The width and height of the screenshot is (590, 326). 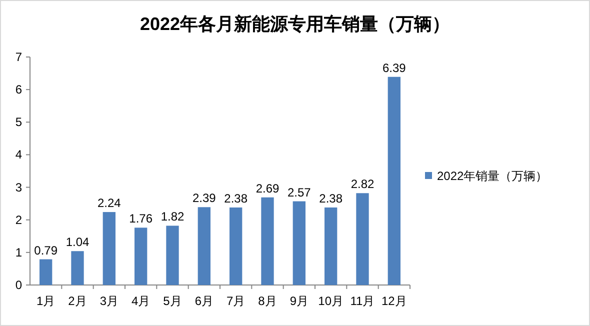 I want to click on data-label: 2.39, so click(x=204, y=198).